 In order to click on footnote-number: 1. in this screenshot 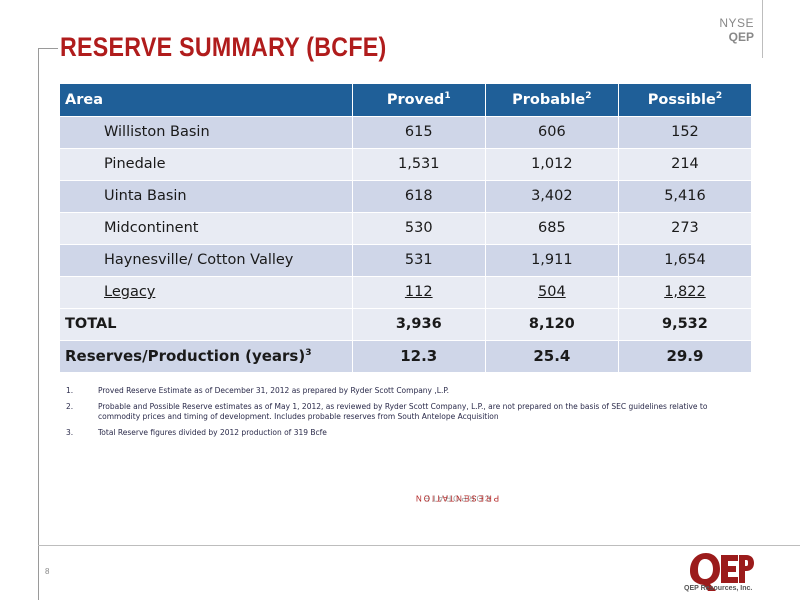, I will do `click(70, 390)`.